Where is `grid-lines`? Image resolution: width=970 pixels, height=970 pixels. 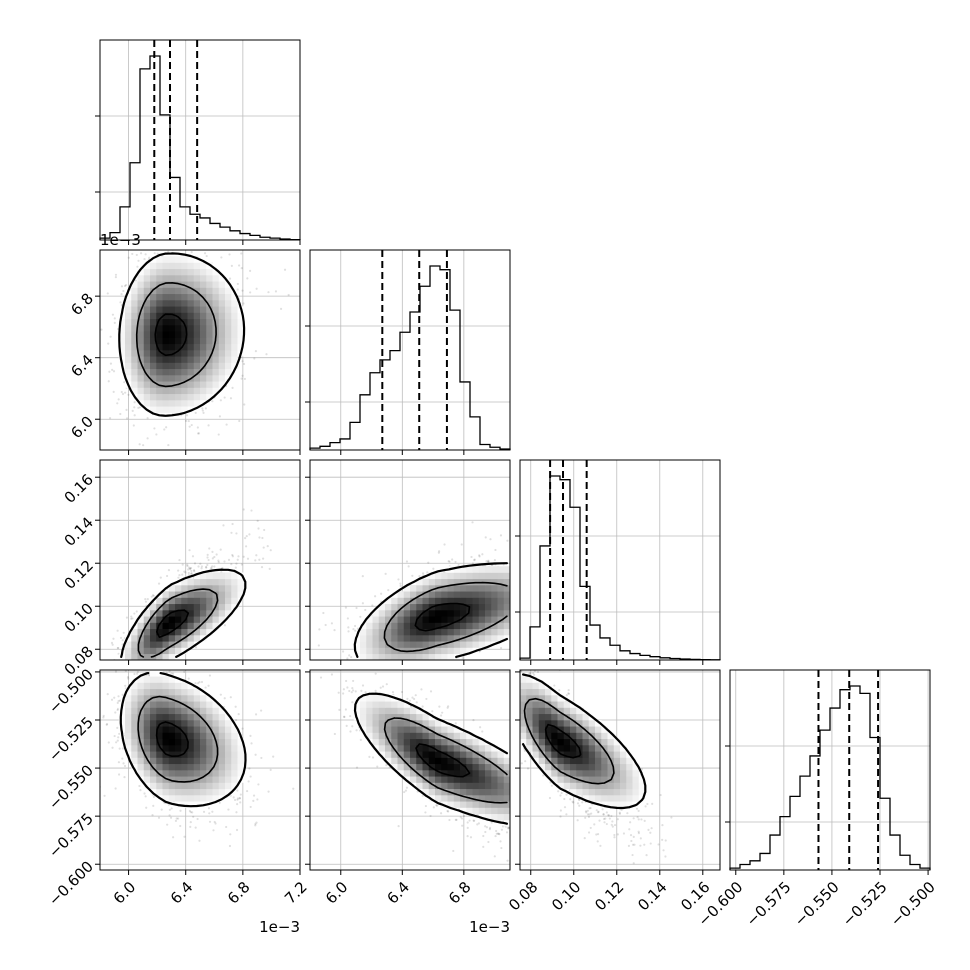 grid-lines is located at coordinates (410, 350).